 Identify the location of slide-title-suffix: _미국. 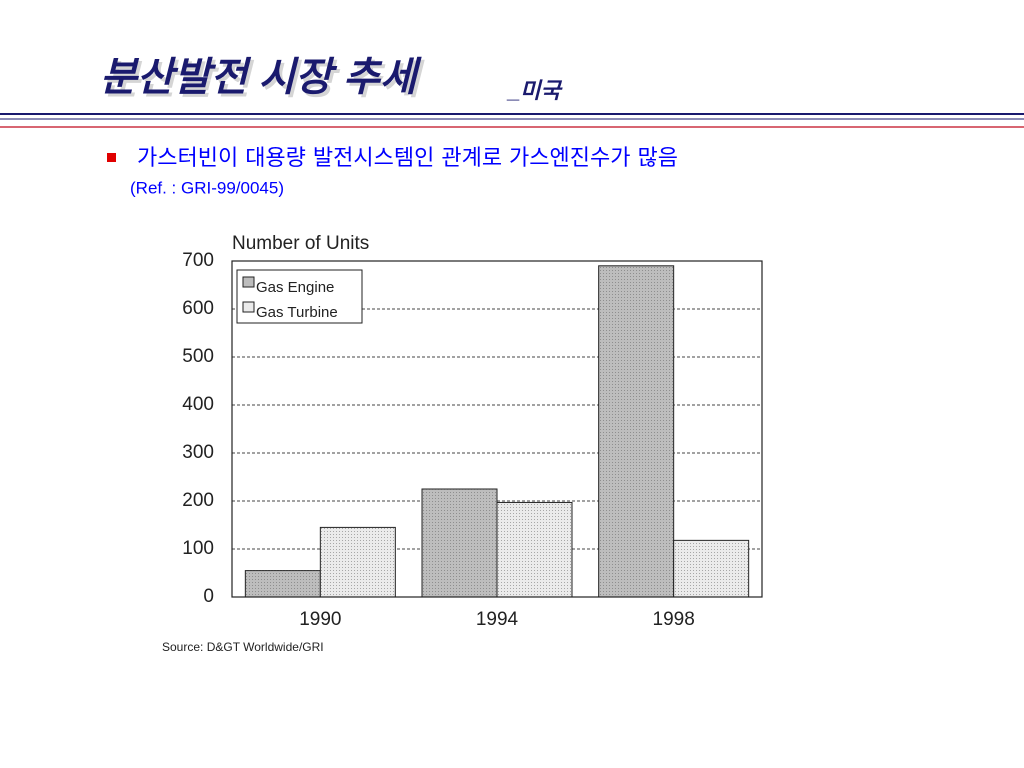
(534, 90).